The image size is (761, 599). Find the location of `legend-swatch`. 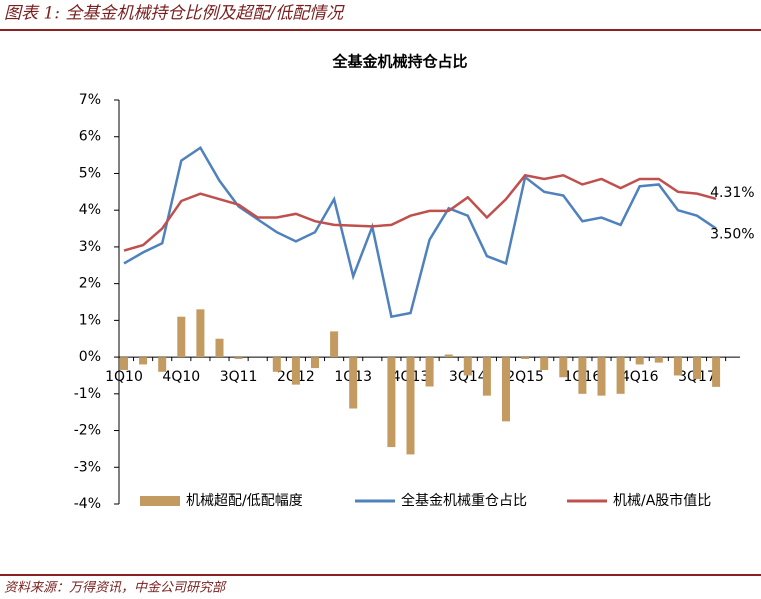

legend-swatch is located at coordinates (160, 501).